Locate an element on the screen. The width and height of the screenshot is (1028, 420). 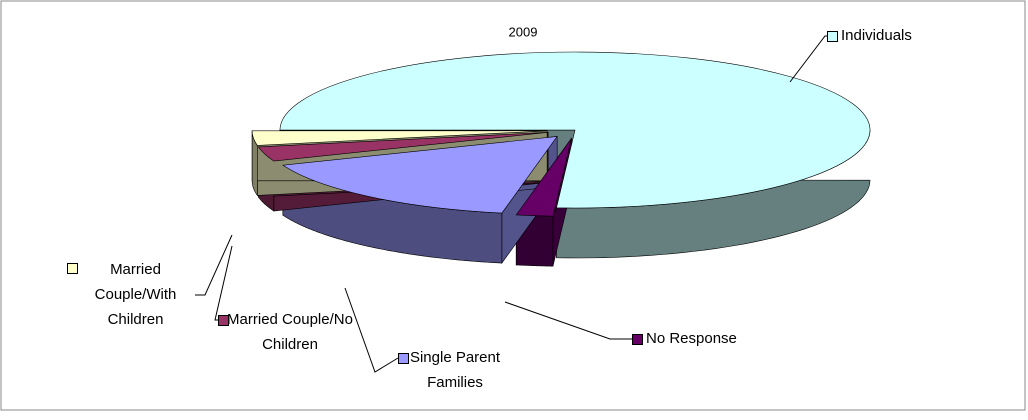
chart-title: 2009 is located at coordinates (523, 31).